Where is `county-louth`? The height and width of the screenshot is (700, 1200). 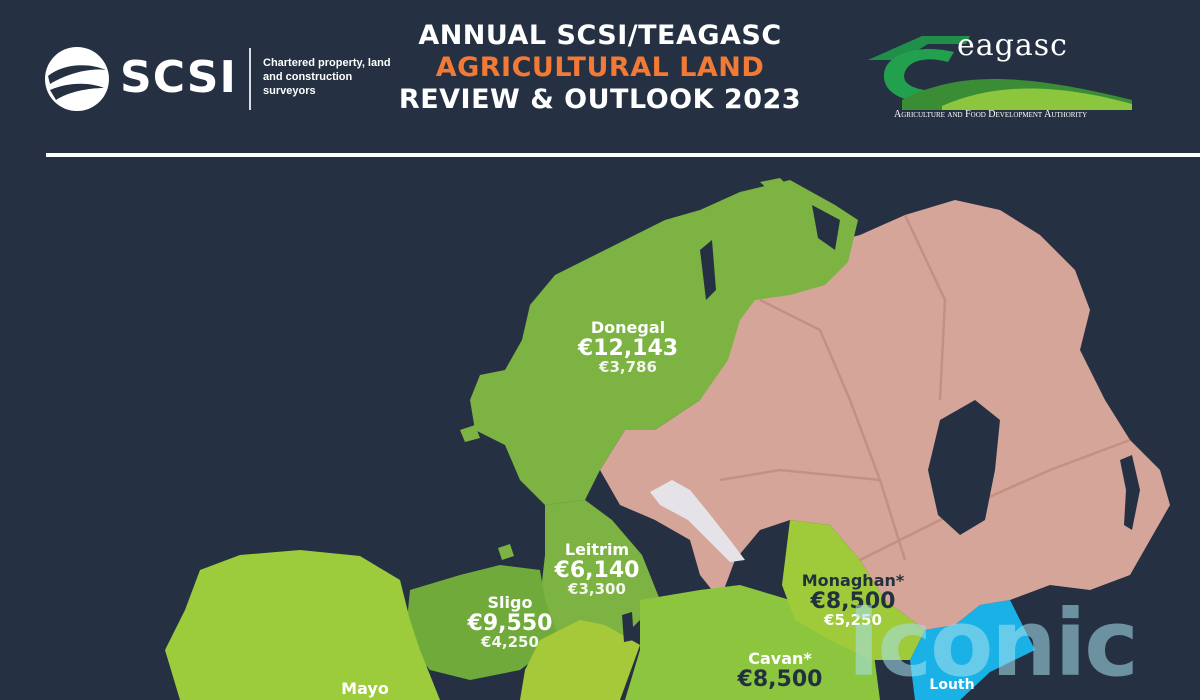
county-louth is located at coordinates (972, 650).